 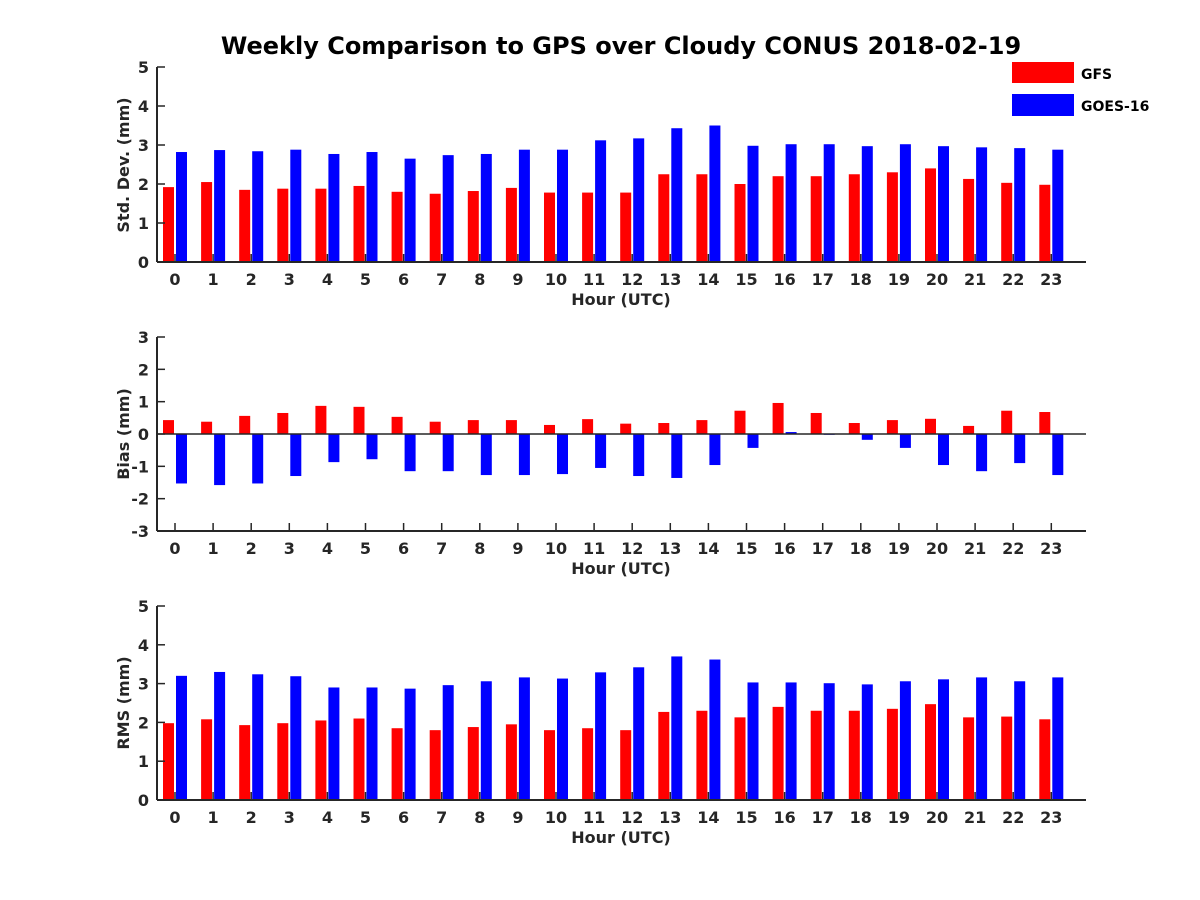 What do you see at coordinates (327, 279) in the screenshot?
I see `x-tick-label: 4` at bounding box center [327, 279].